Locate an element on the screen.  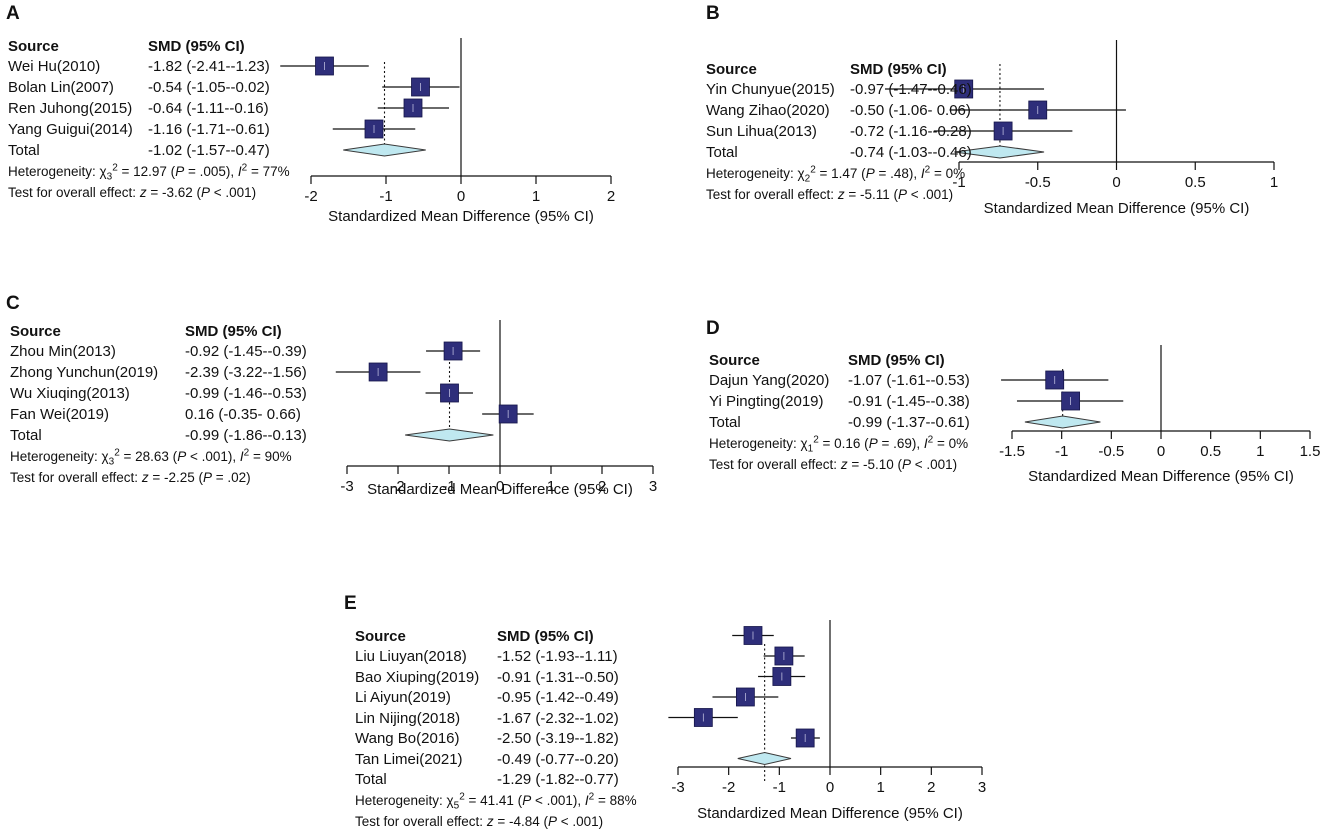
study-smd-ci: -0.95 (-1.42--0.49) is located at coordinates (558, 697).